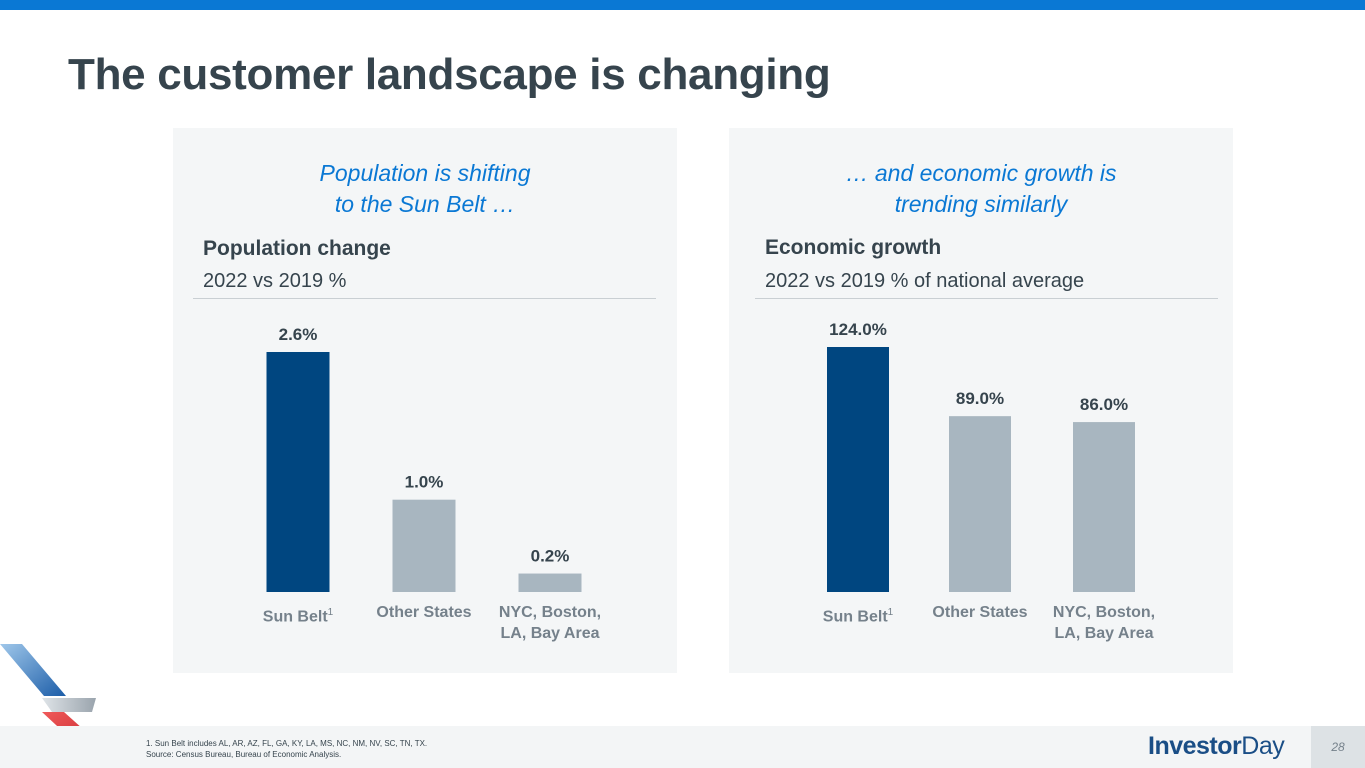 Image resolution: width=1365 pixels, height=768 pixels. Describe the element at coordinates (424, 482) in the screenshot. I see `data-label: 1.0%` at that location.